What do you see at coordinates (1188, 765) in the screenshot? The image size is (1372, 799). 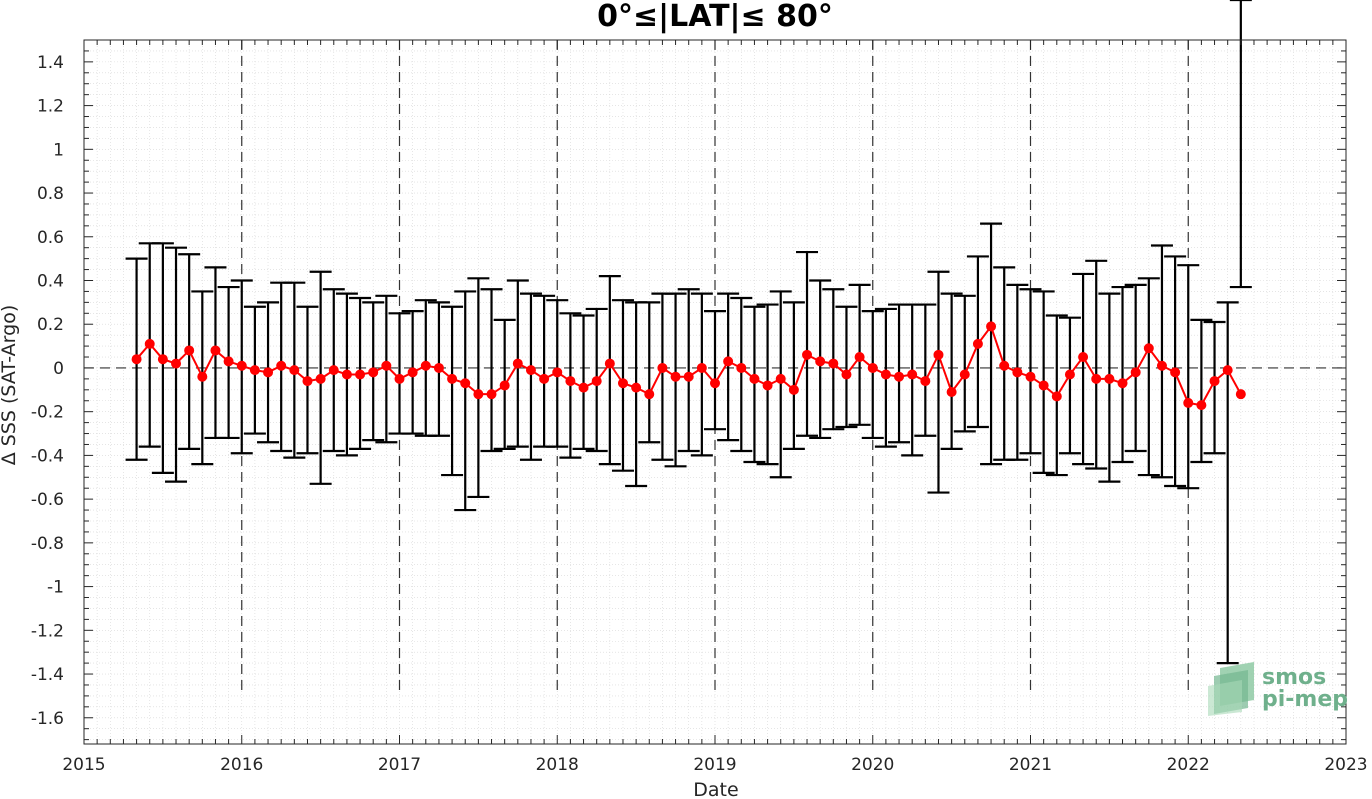 I see `x-tick-label: 2022` at bounding box center [1188, 765].